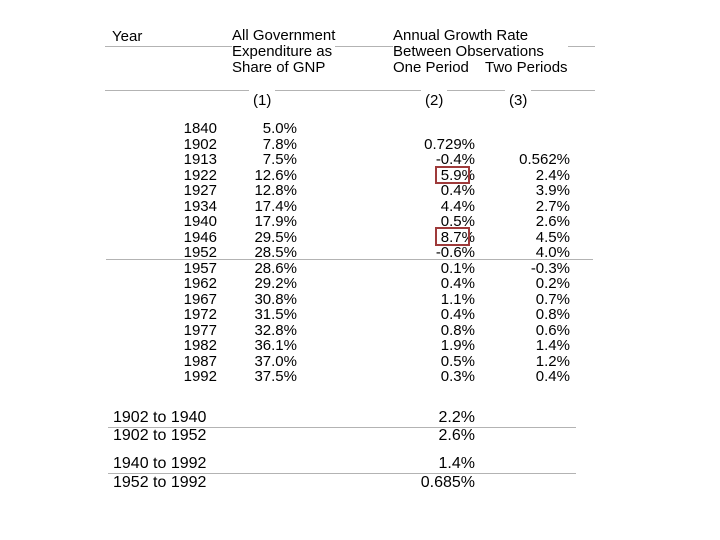 The height and width of the screenshot is (540, 720). I want to click on expenditure-header-line1: All Government, so click(284, 35).